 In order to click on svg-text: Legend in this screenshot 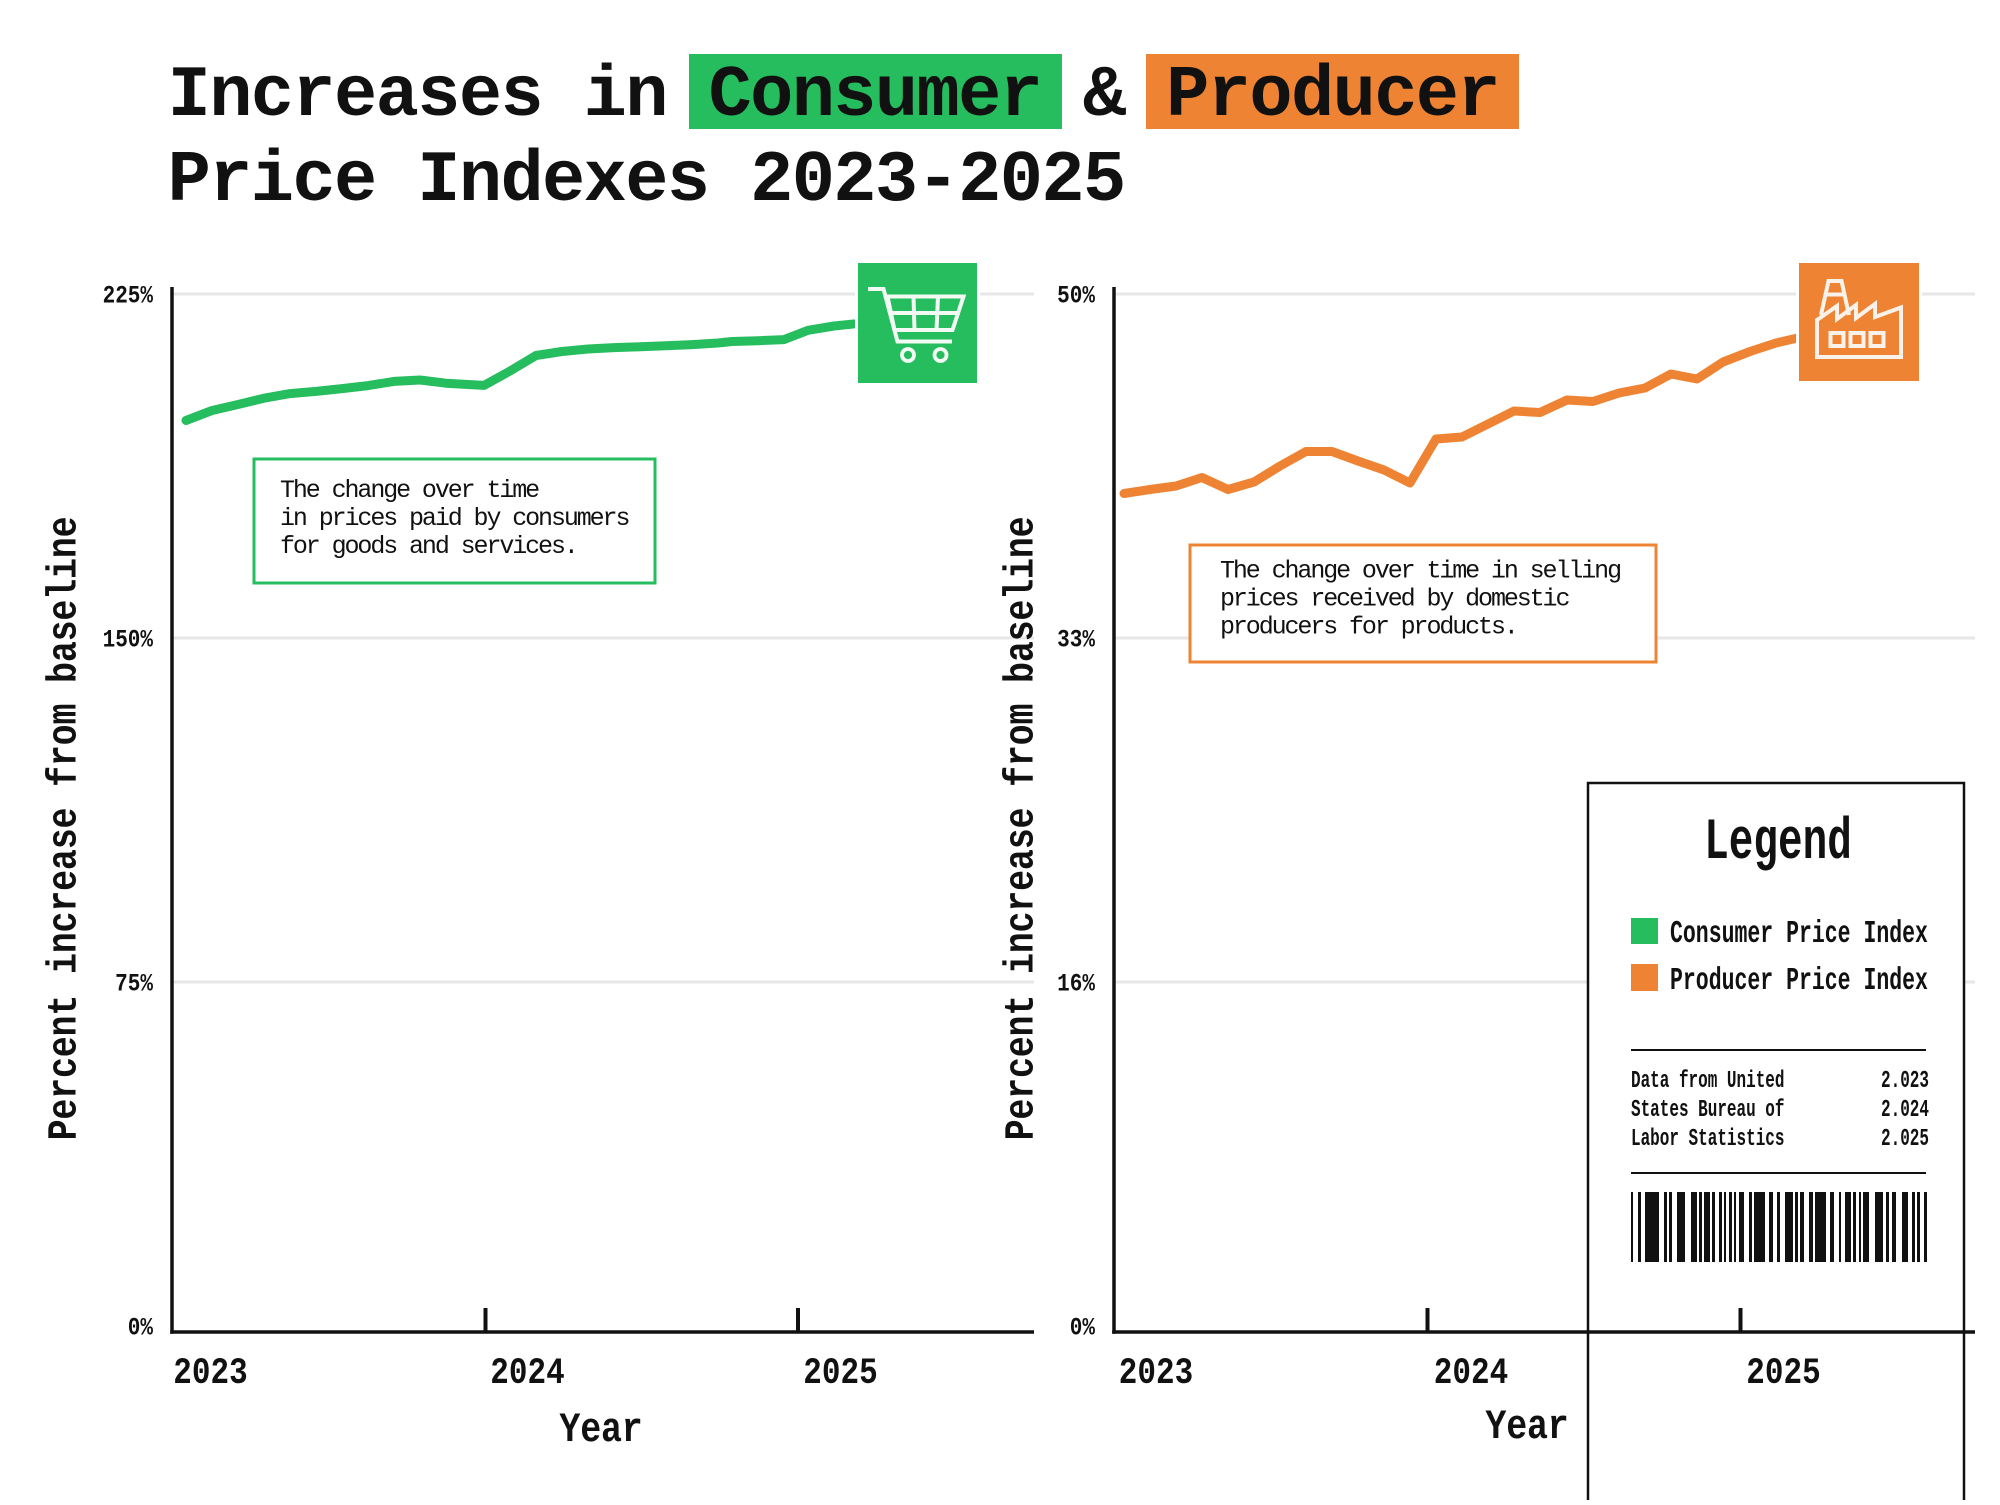, I will do `click(1778, 843)`.